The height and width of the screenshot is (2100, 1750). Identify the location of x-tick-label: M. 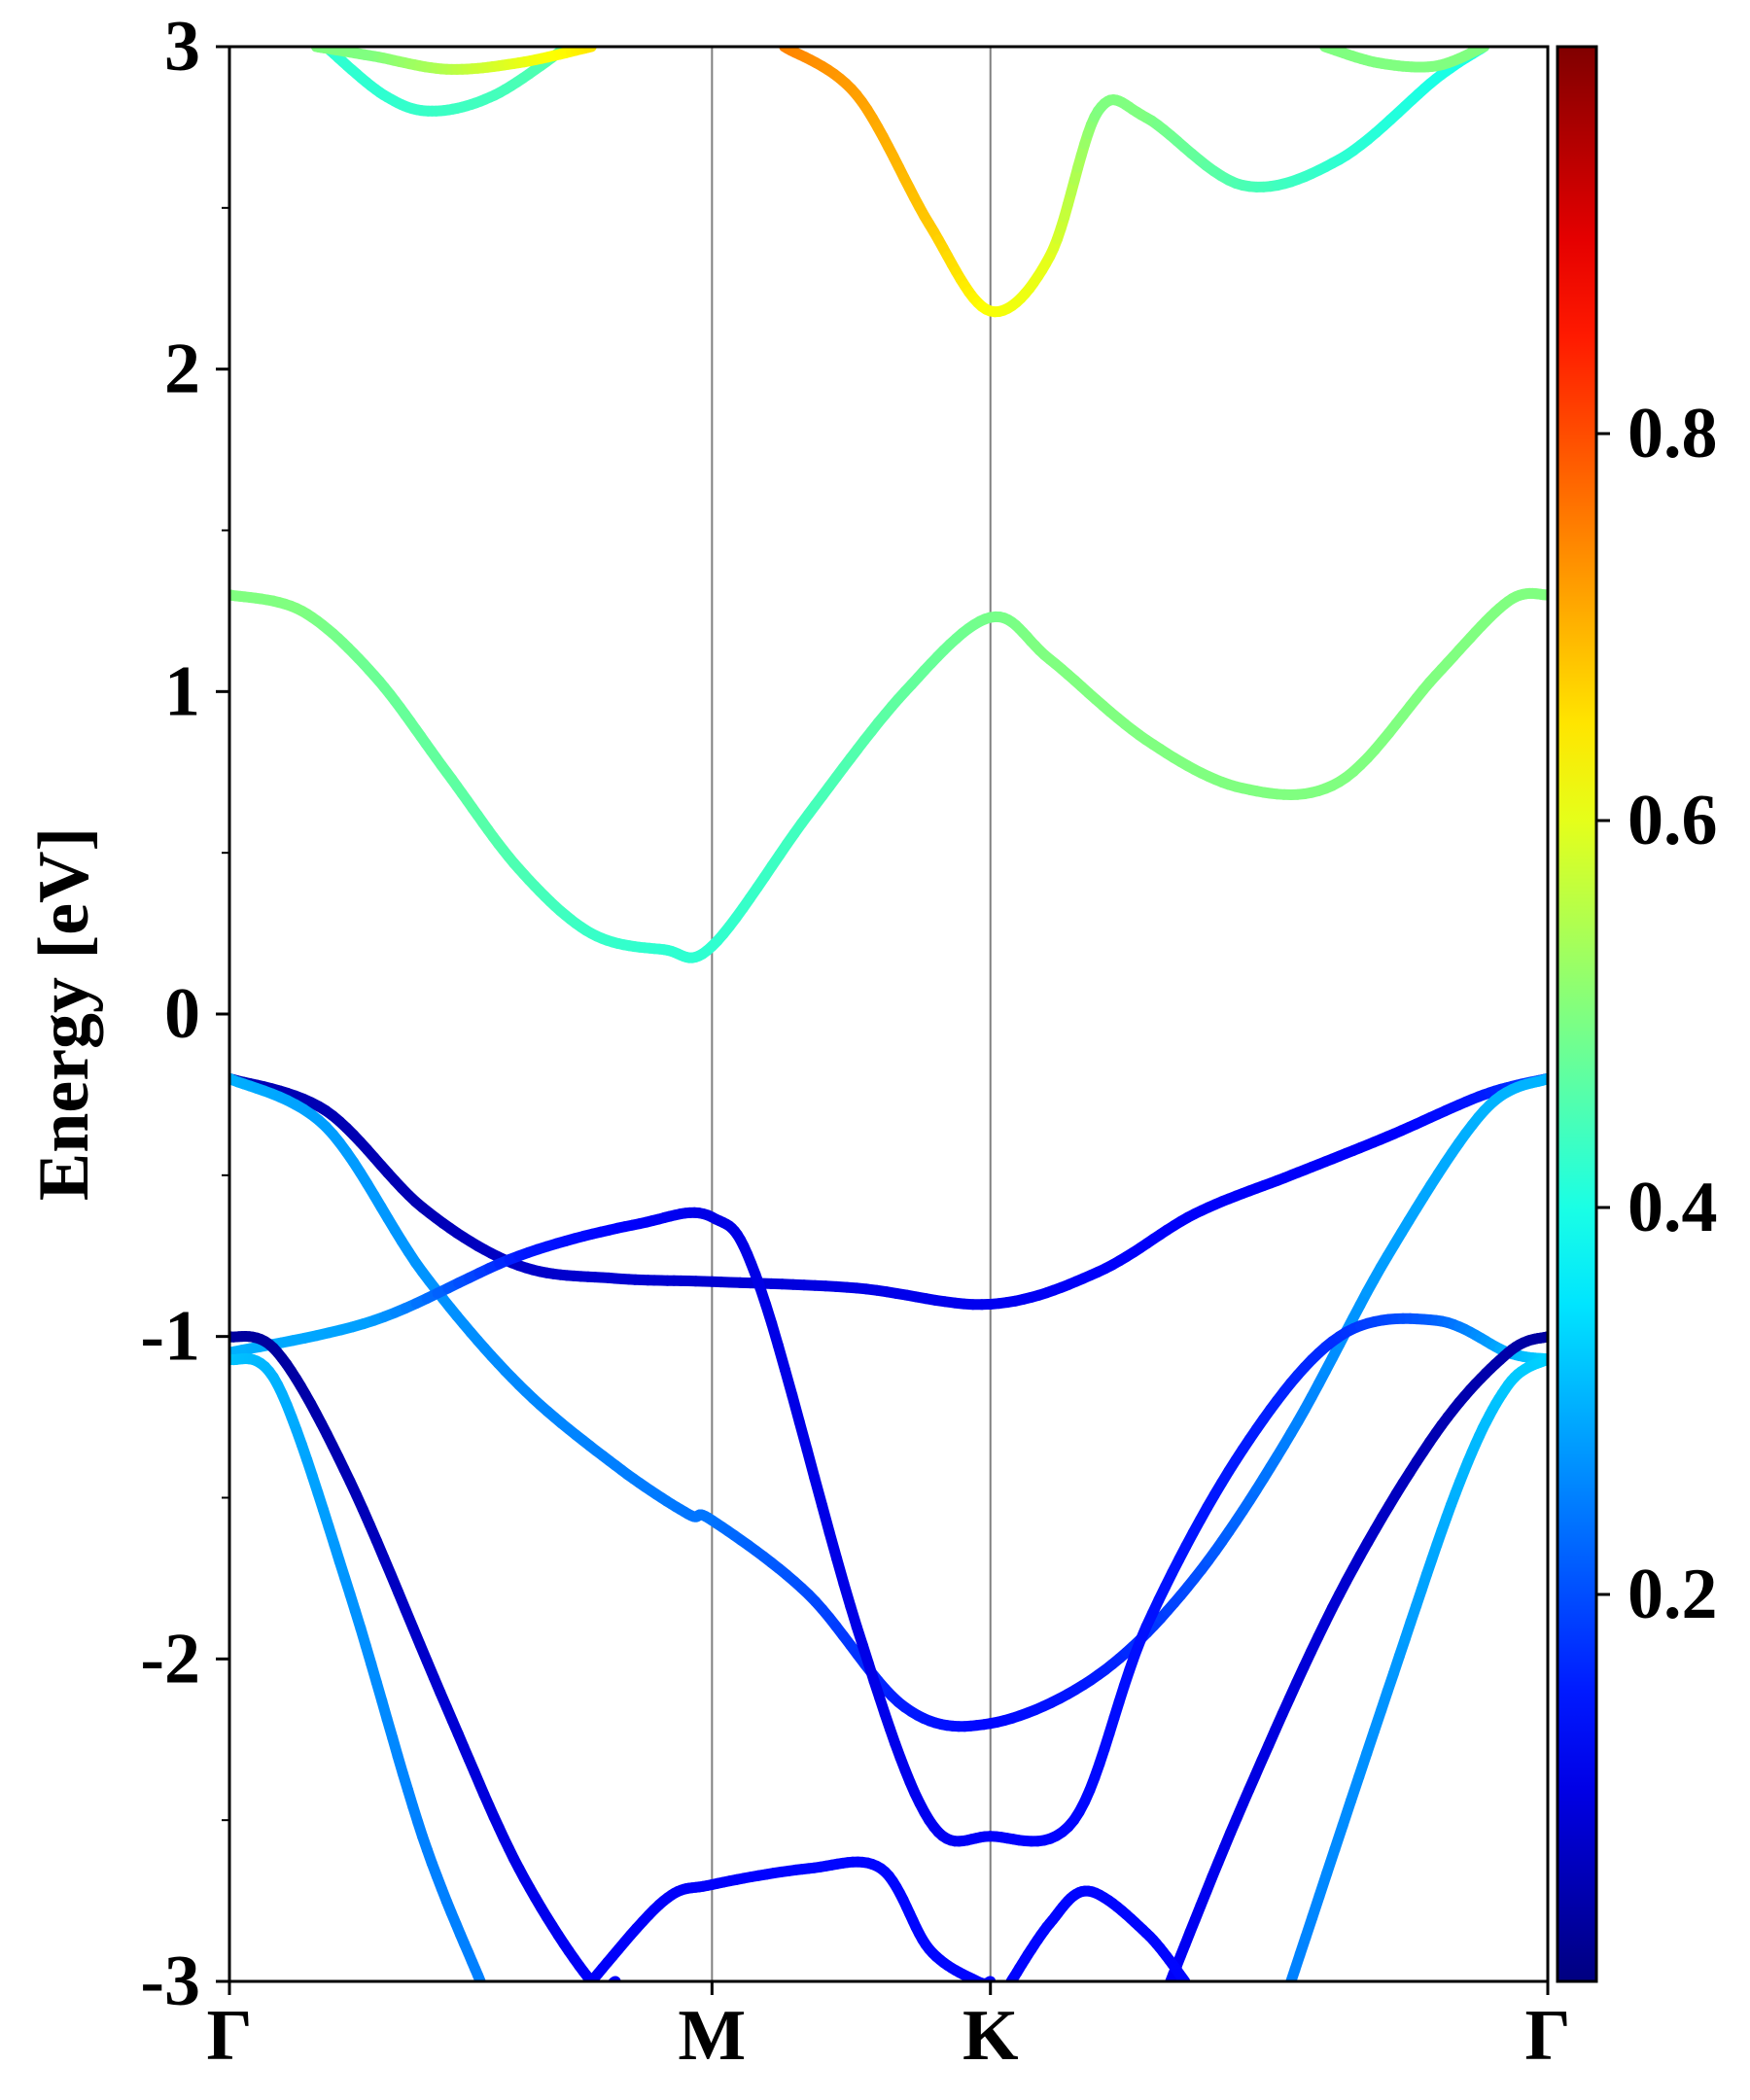
(712, 2036).